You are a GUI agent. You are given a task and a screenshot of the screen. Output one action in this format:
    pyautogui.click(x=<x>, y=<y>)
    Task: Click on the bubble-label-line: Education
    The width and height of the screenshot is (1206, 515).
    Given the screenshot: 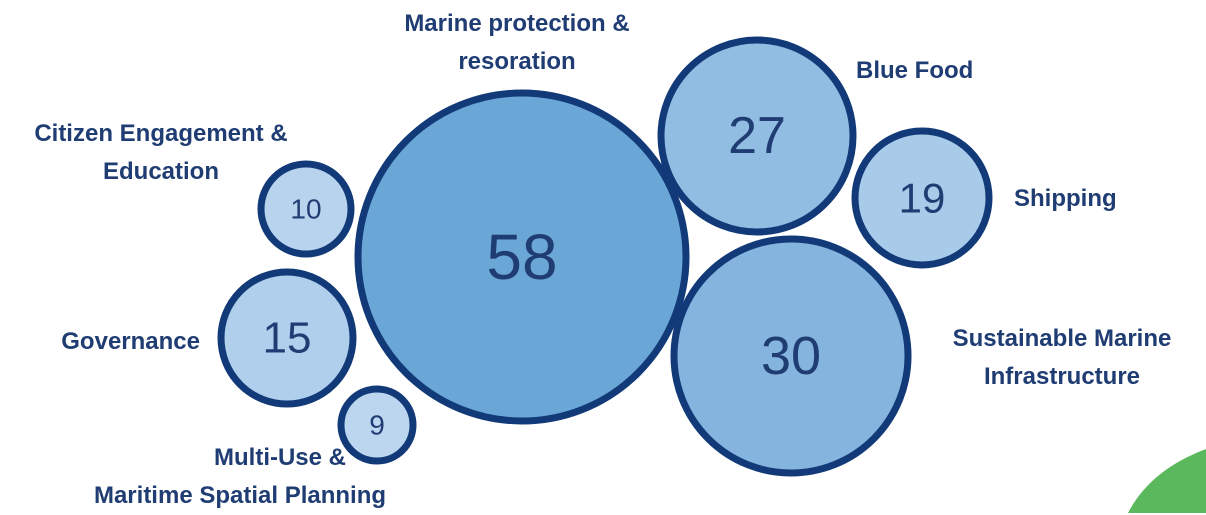 What is the action you would take?
    pyautogui.click(x=160, y=171)
    